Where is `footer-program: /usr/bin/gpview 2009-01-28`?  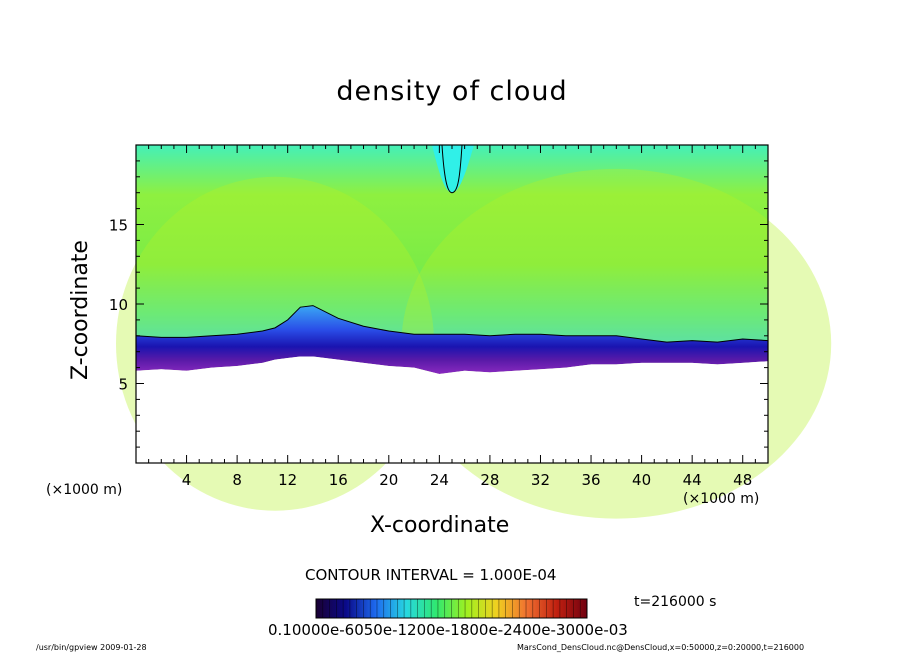 footer-program: /usr/bin/gpview 2009-01-28 is located at coordinates (91, 647).